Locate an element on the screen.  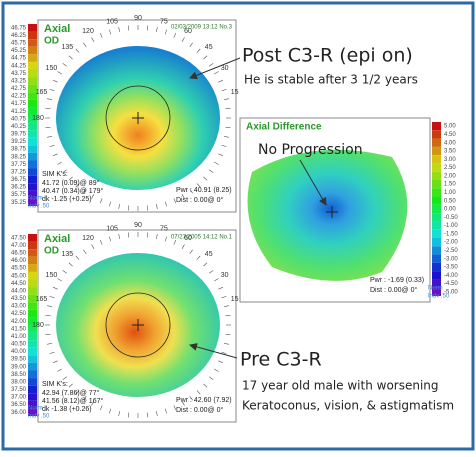
post-title: Post C3-R (epi on) is located at coordinates (327, 56).